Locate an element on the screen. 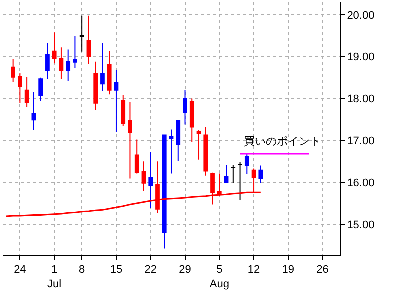  series-label: 買いのポイント is located at coordinates (282, 141).